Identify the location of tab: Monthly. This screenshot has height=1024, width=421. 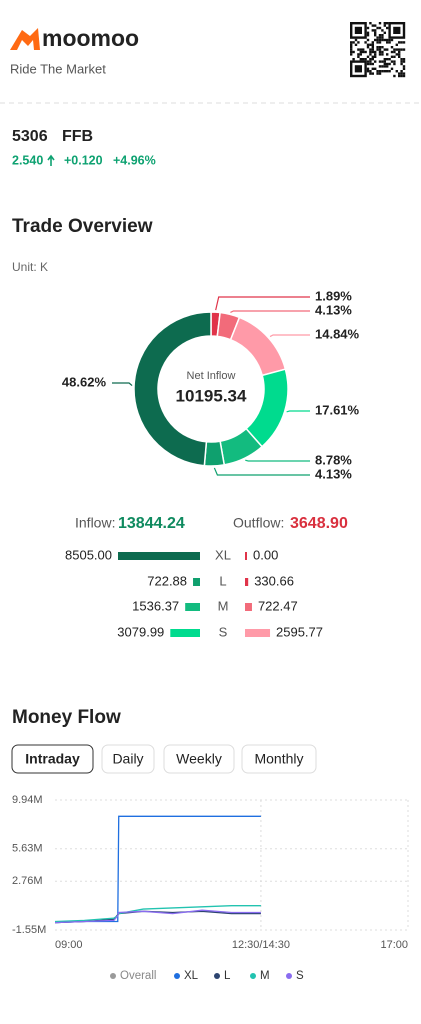
(279, 759).